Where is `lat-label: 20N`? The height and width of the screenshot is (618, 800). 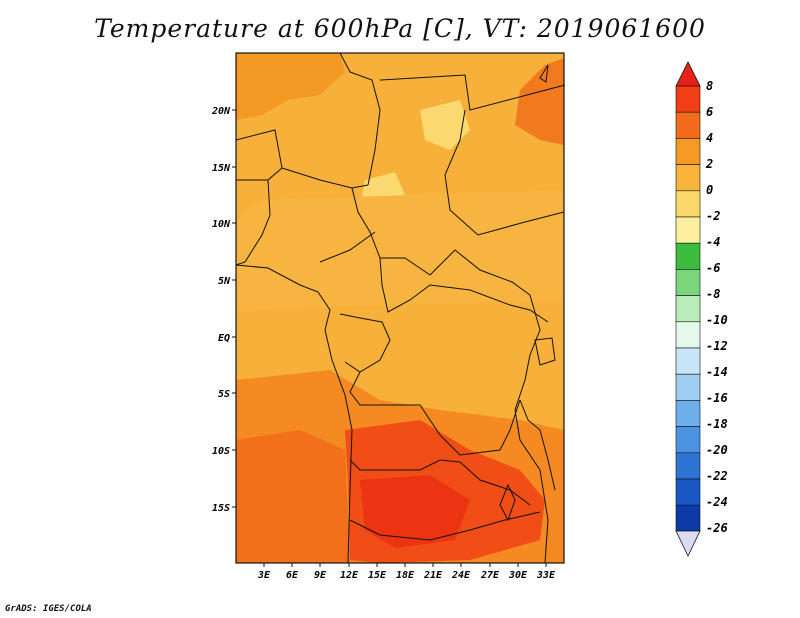
lat-label: 20N is located at coordinates (221, 111).